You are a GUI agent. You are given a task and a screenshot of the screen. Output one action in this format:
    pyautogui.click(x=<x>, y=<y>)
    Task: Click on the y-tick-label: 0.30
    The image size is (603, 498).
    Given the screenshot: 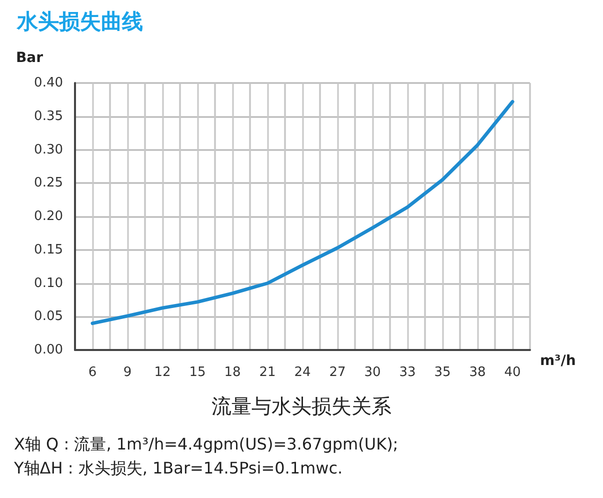 What is the action you would take?
    pyautogui.click(x=48, y=150)
    